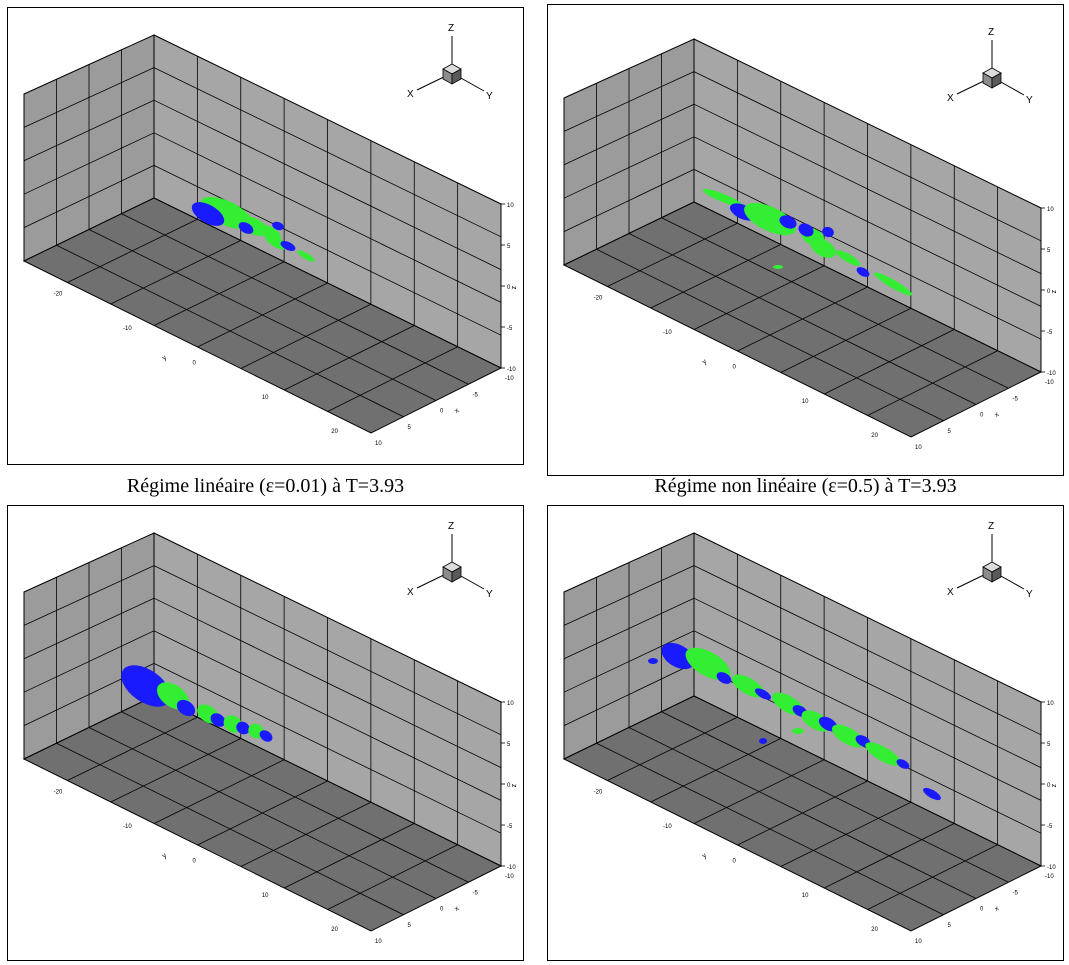 This screenshot has height=965, width=1069. Describe the element at coordinates (1049, 251) in the screenshot. I see `z-tick-label: 5` at that location.